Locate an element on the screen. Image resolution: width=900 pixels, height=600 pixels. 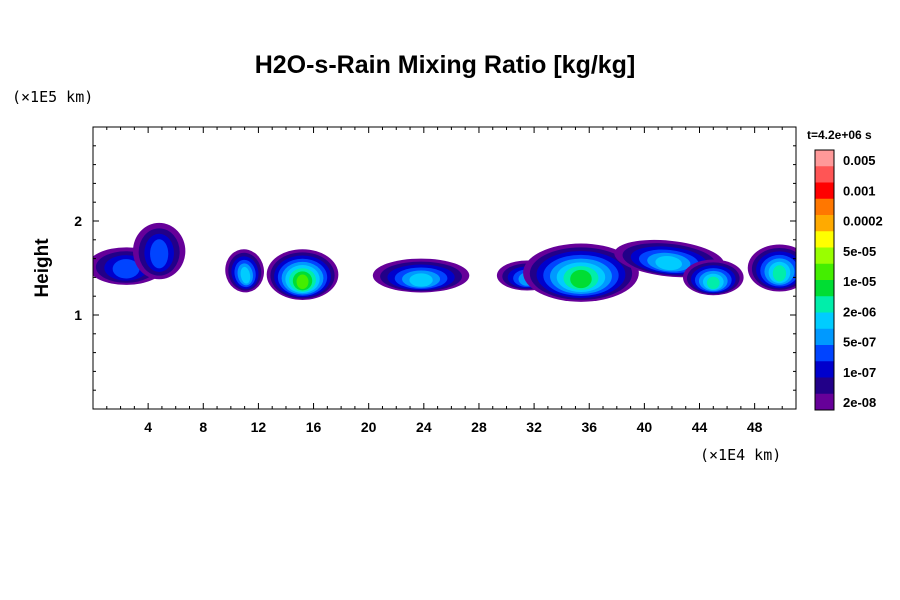
x-unit-label: (×1E4 km) is located at coordinates (740, 455).